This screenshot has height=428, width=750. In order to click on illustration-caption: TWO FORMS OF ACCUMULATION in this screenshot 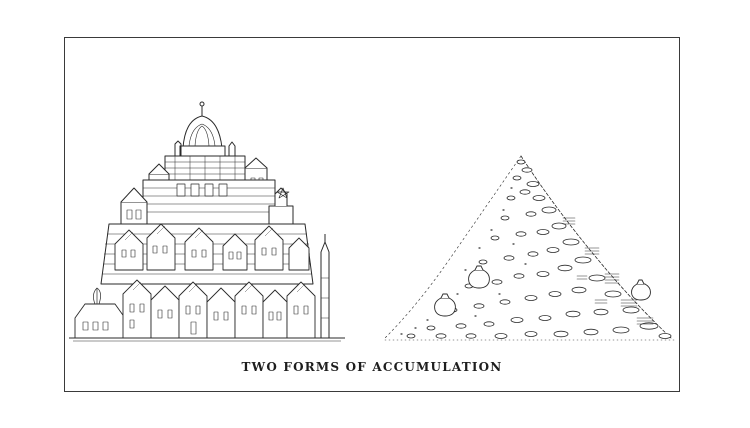, I will do `click(372, 367)`.